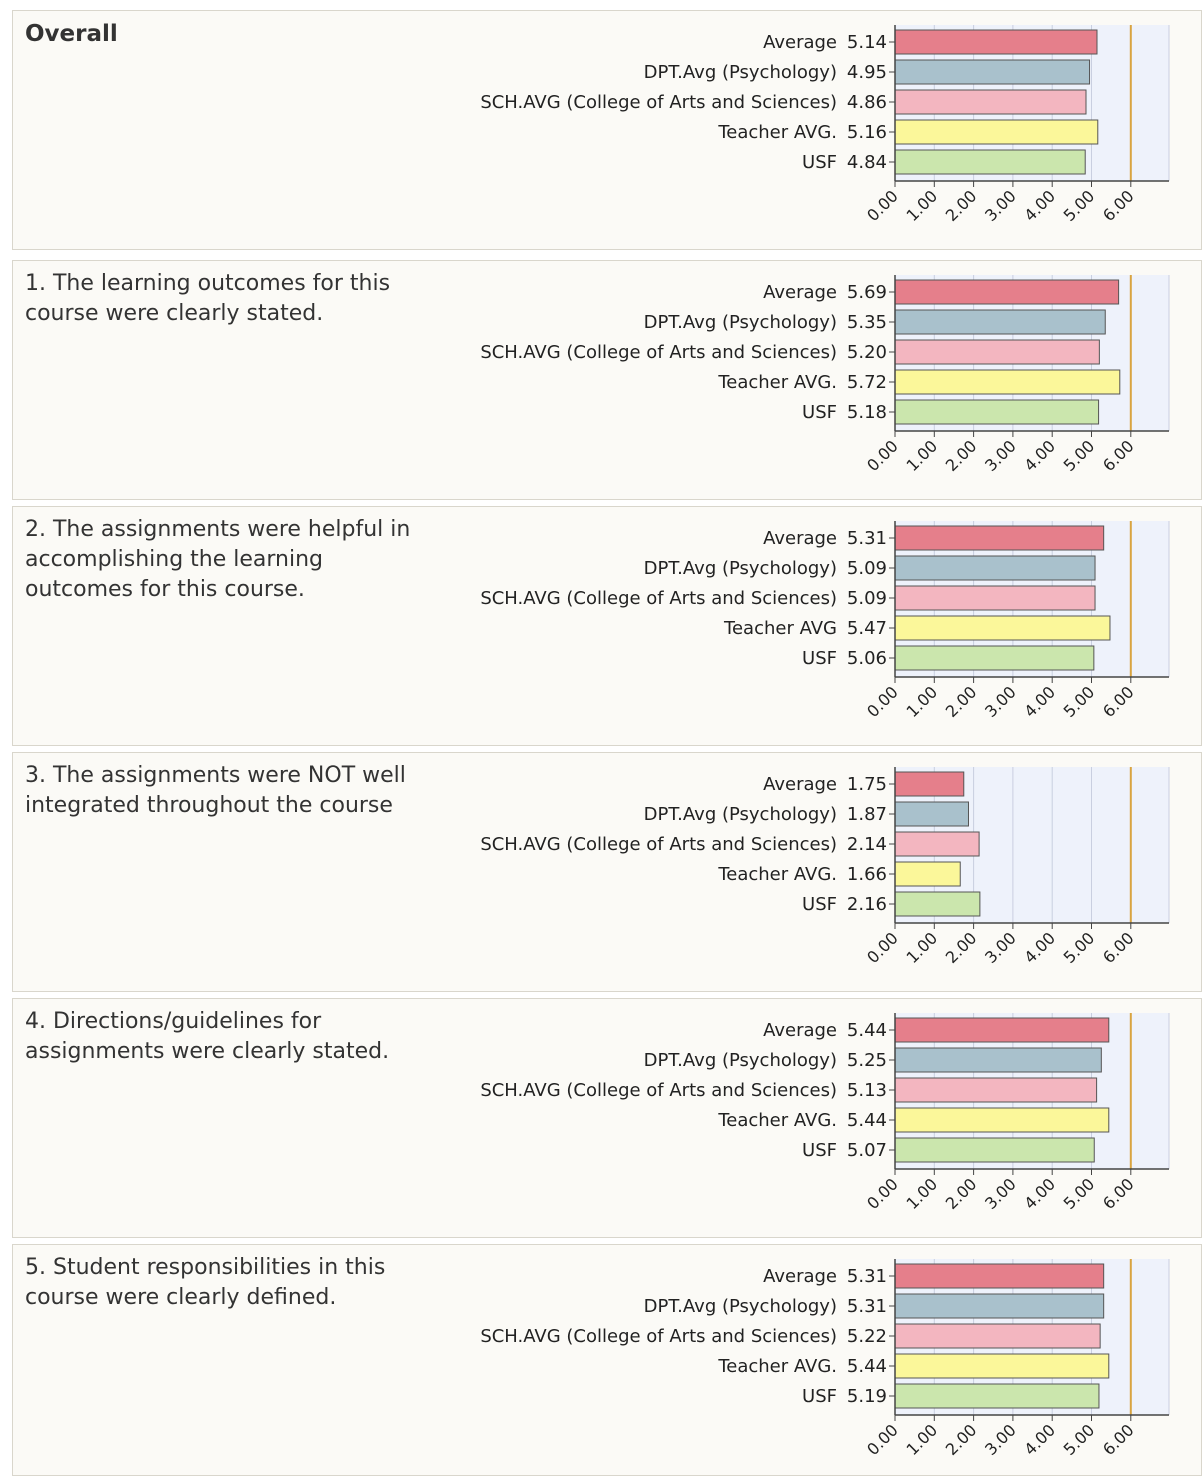 This screenshot has height=1482, width=1202. What do you see at coordinates (867, 628) in the screenshot?
I see `value-label: 5.47` at bounding box center [867, 628].